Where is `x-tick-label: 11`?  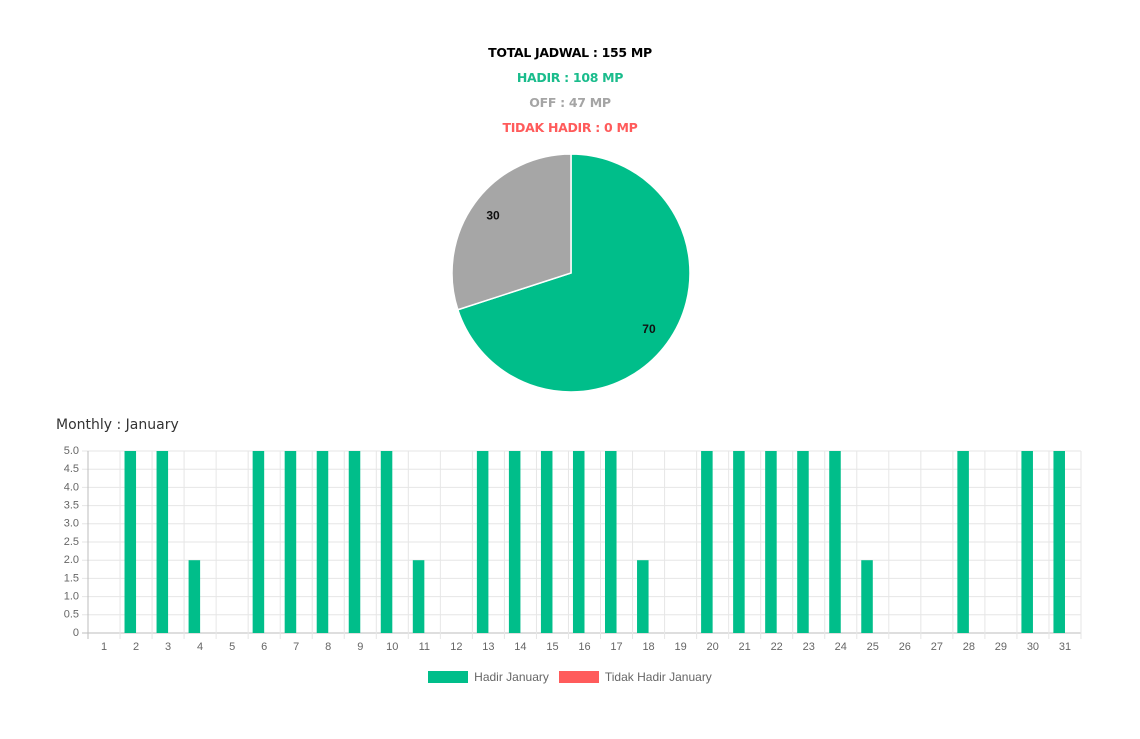
x-tick-label: 11 is located at coordinates (424, 647).